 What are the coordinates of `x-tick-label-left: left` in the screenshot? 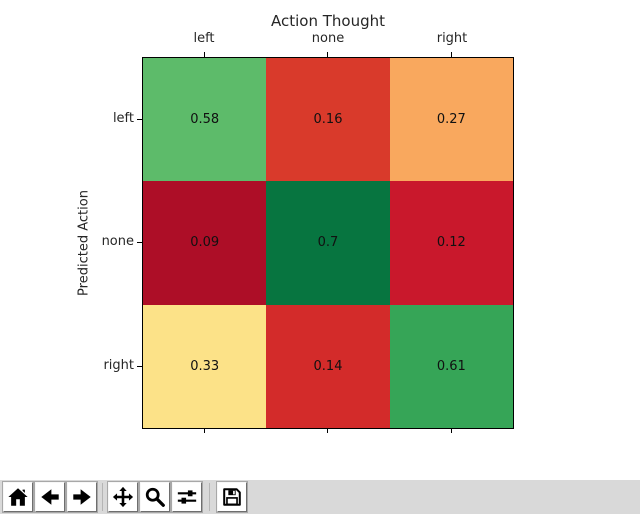 It's located at (204, 38).